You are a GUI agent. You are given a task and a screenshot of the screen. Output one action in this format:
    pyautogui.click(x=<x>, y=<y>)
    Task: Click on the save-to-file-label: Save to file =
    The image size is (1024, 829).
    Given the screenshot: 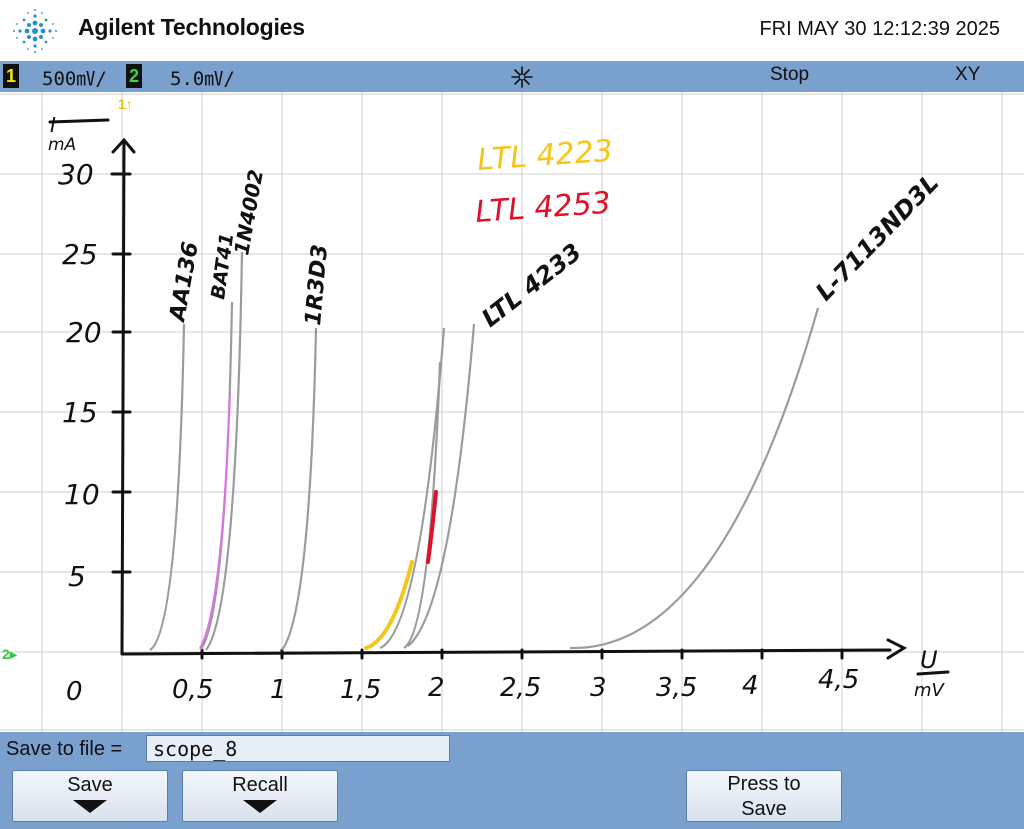 What is the action you would take?
    pyautogui.click(x=64, y=749)
    